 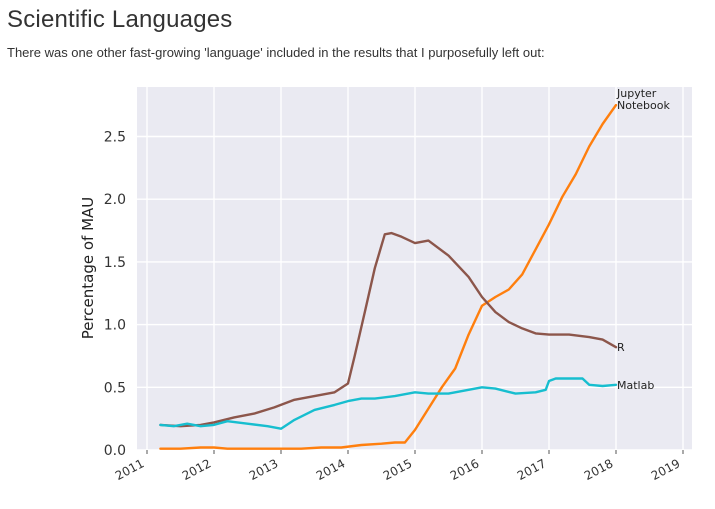 I want to click on series-line-matlab, so click(x=388, y=403).